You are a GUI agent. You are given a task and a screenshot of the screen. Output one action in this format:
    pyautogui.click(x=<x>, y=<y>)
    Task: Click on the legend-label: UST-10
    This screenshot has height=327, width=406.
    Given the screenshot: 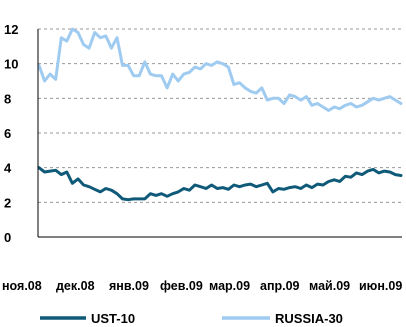 What is the action you would take?
    pyautogui.click(x=113, y=318)
    